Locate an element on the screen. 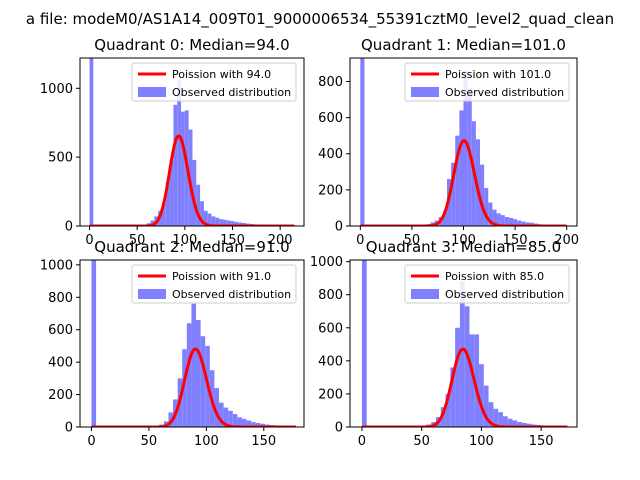  legend: Poission with 91.0 Observed distribution is located at coordinates (214, 284).